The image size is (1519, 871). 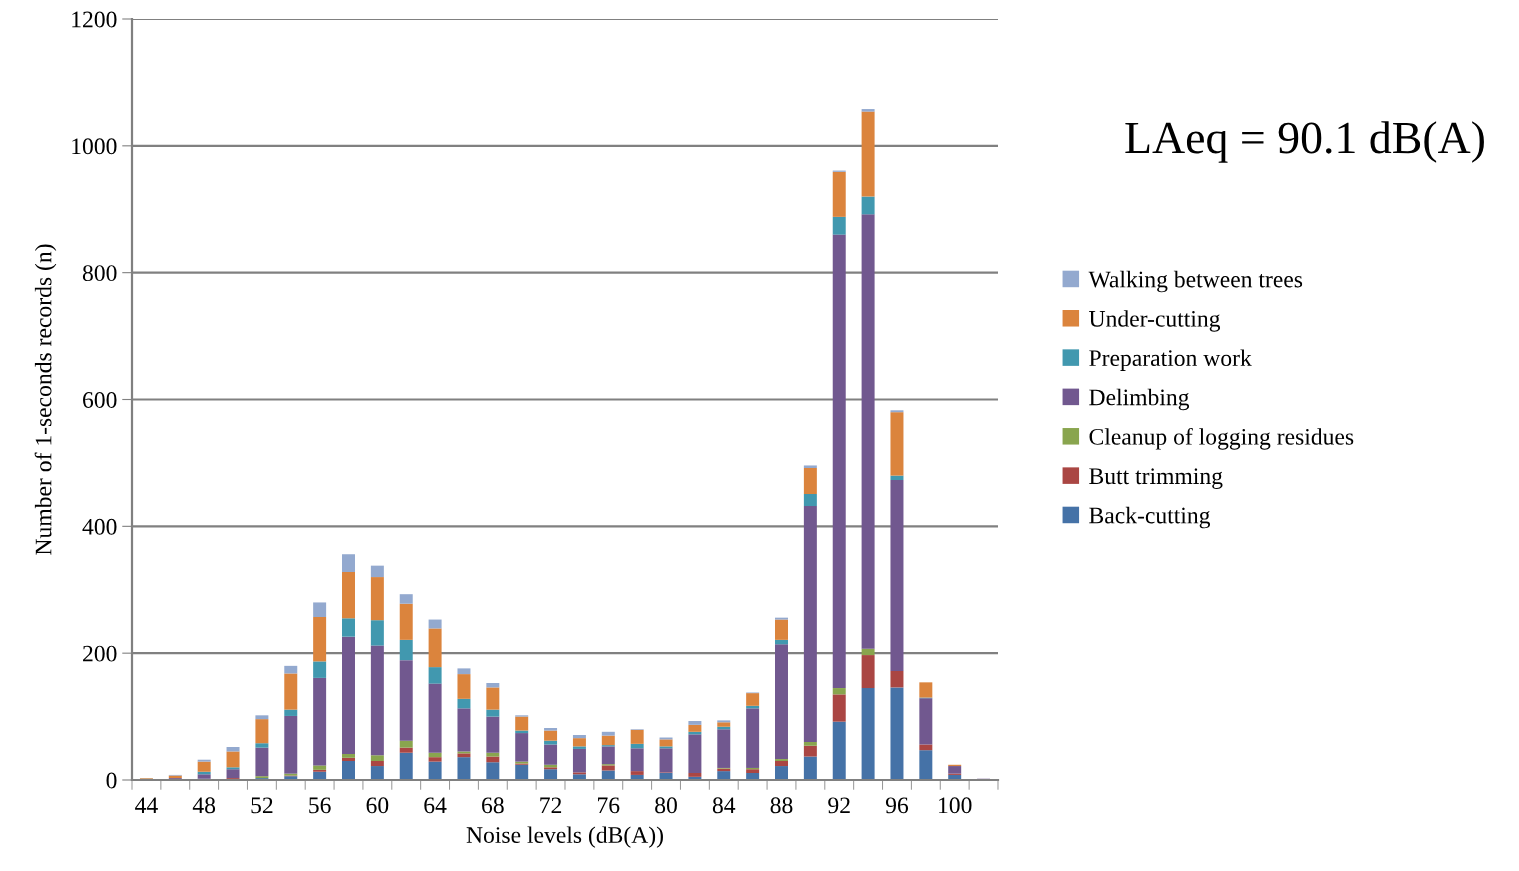 What do you see at coordinates (100, 399) in the screenshot?
I see `y-tick-label: 600` at bounding box center [100, 399].